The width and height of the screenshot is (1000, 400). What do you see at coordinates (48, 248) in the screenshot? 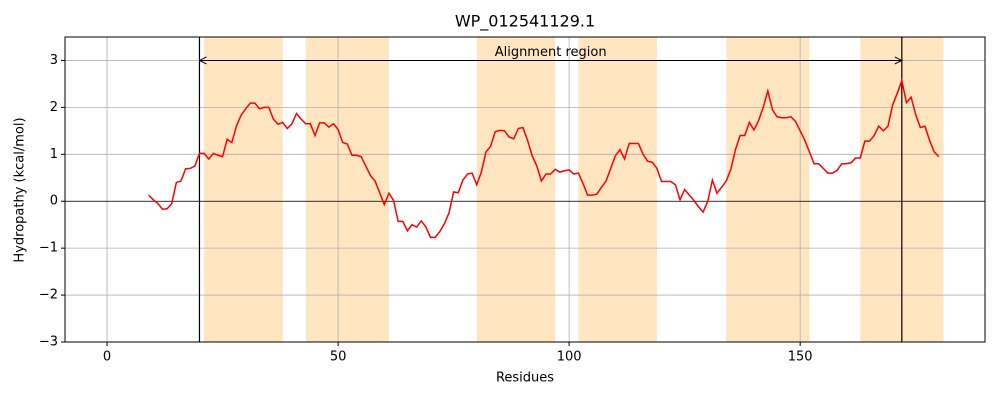
I see `y-tick-label: −1` at bounding box center [48, 248].